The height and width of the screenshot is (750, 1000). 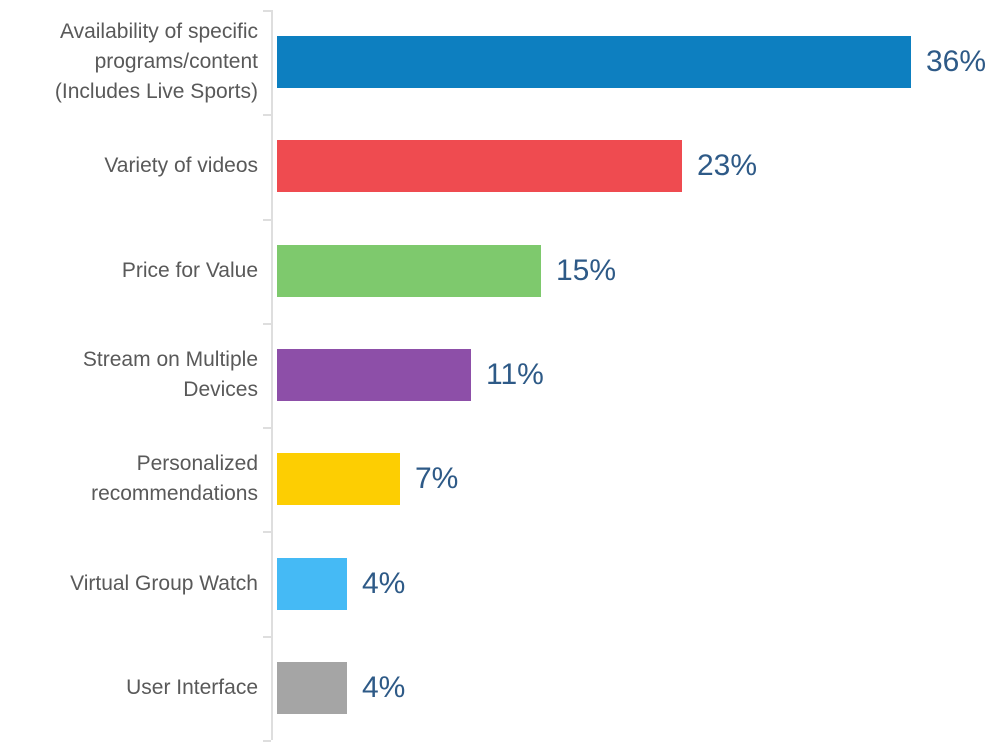 I want to click on bar-group: 15%, so click(x=447, y=270).